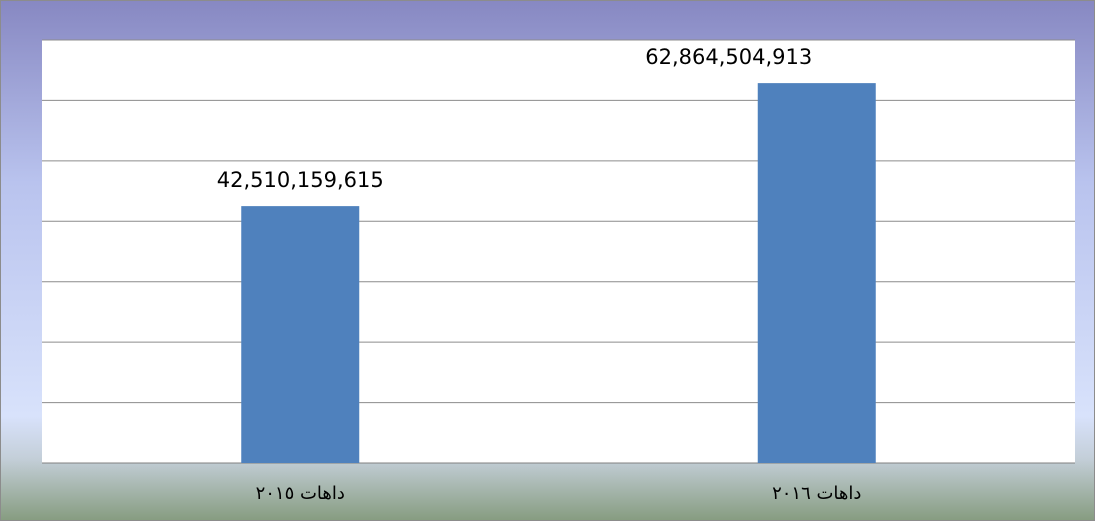  Describe the element at coordinates (300, 493) in the screenshot. I see `x-tick-label: داهات ٢٠١٥` at that location.